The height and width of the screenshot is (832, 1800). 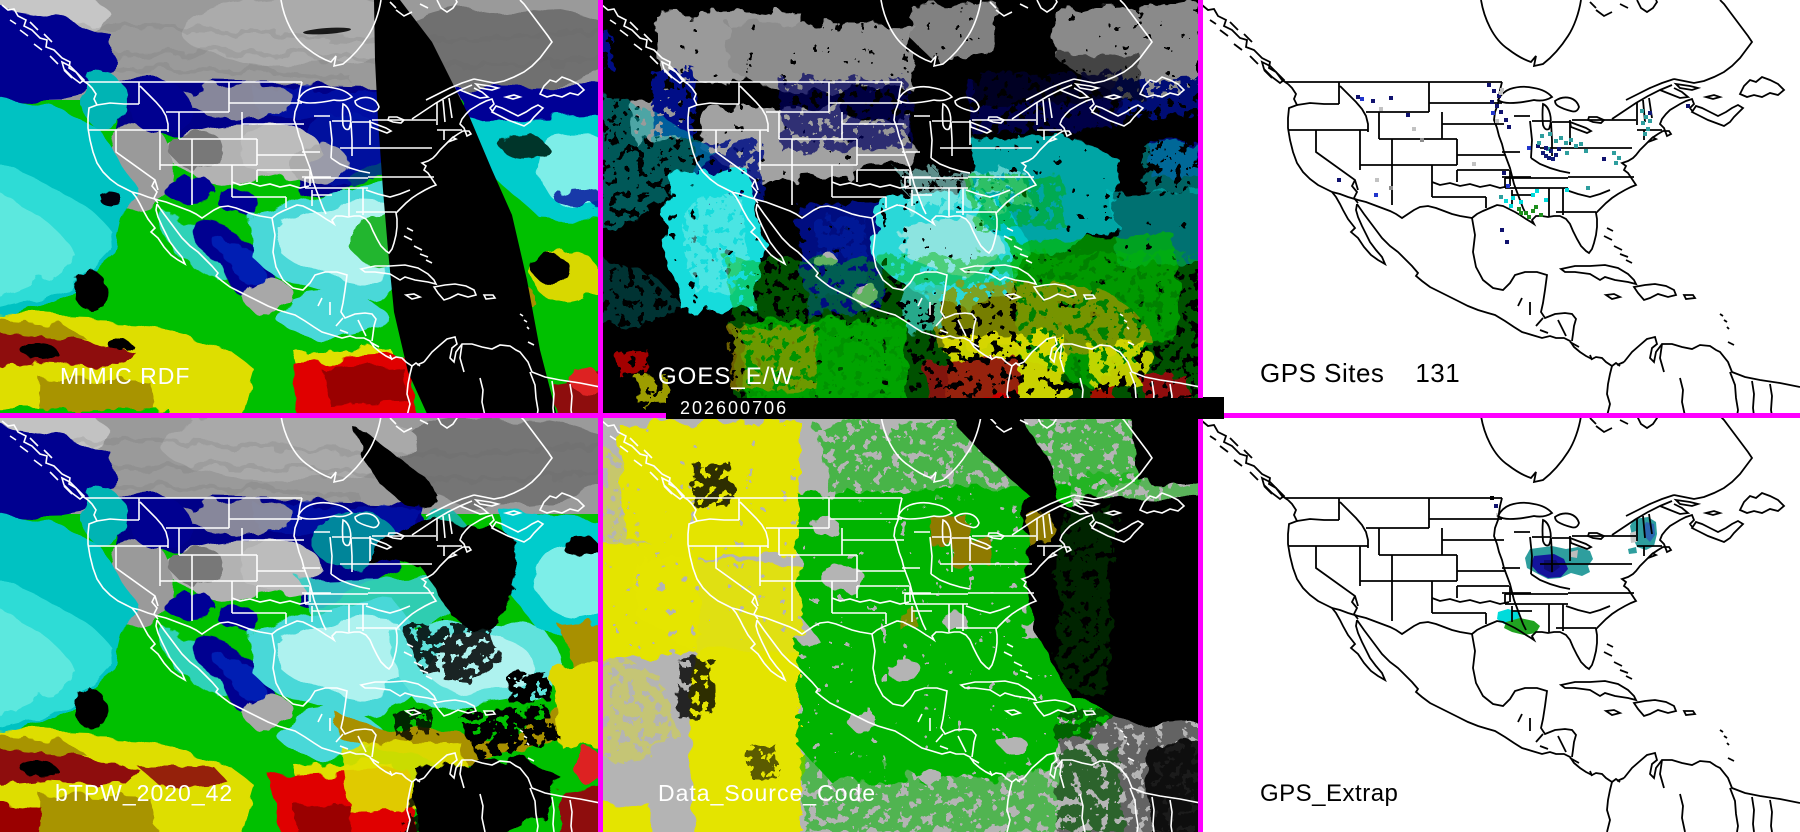 I want to click on svg-text: GOES_E/W, so click(x=726, y=376).